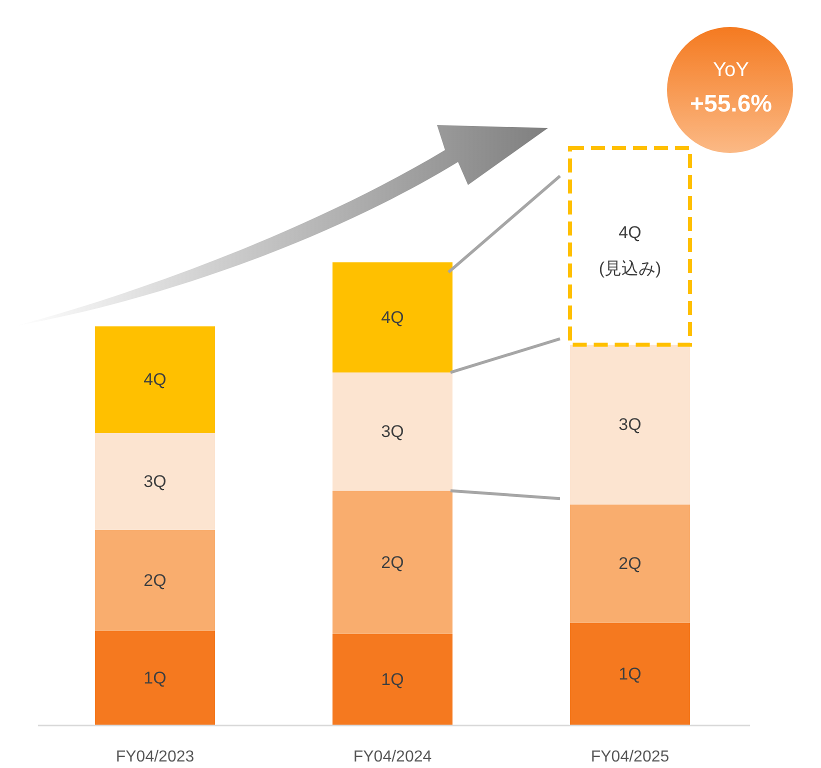 This screenshot has width=821, height=768. What do you see at coordinates (731, 104) in the screenshot?
I see `text: +55.6%` at bounding box center [731, 104].